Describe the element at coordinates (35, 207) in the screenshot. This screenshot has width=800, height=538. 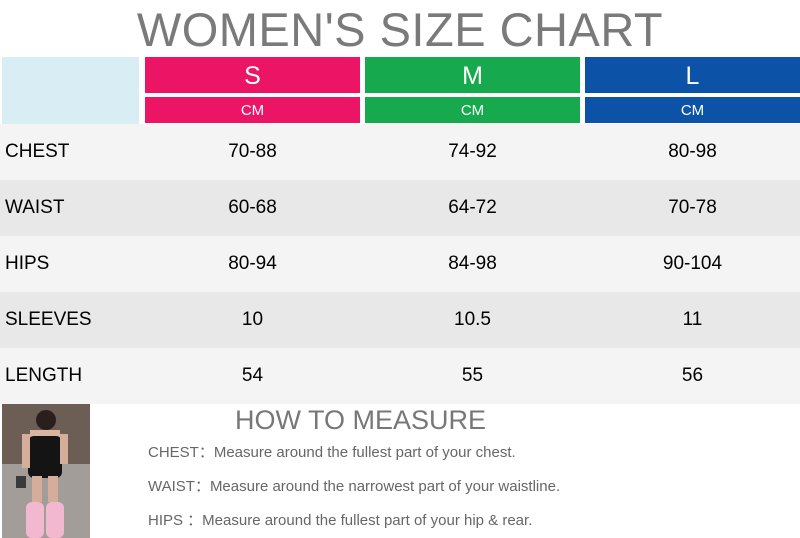
I see `row-label: WAIST` at that location.